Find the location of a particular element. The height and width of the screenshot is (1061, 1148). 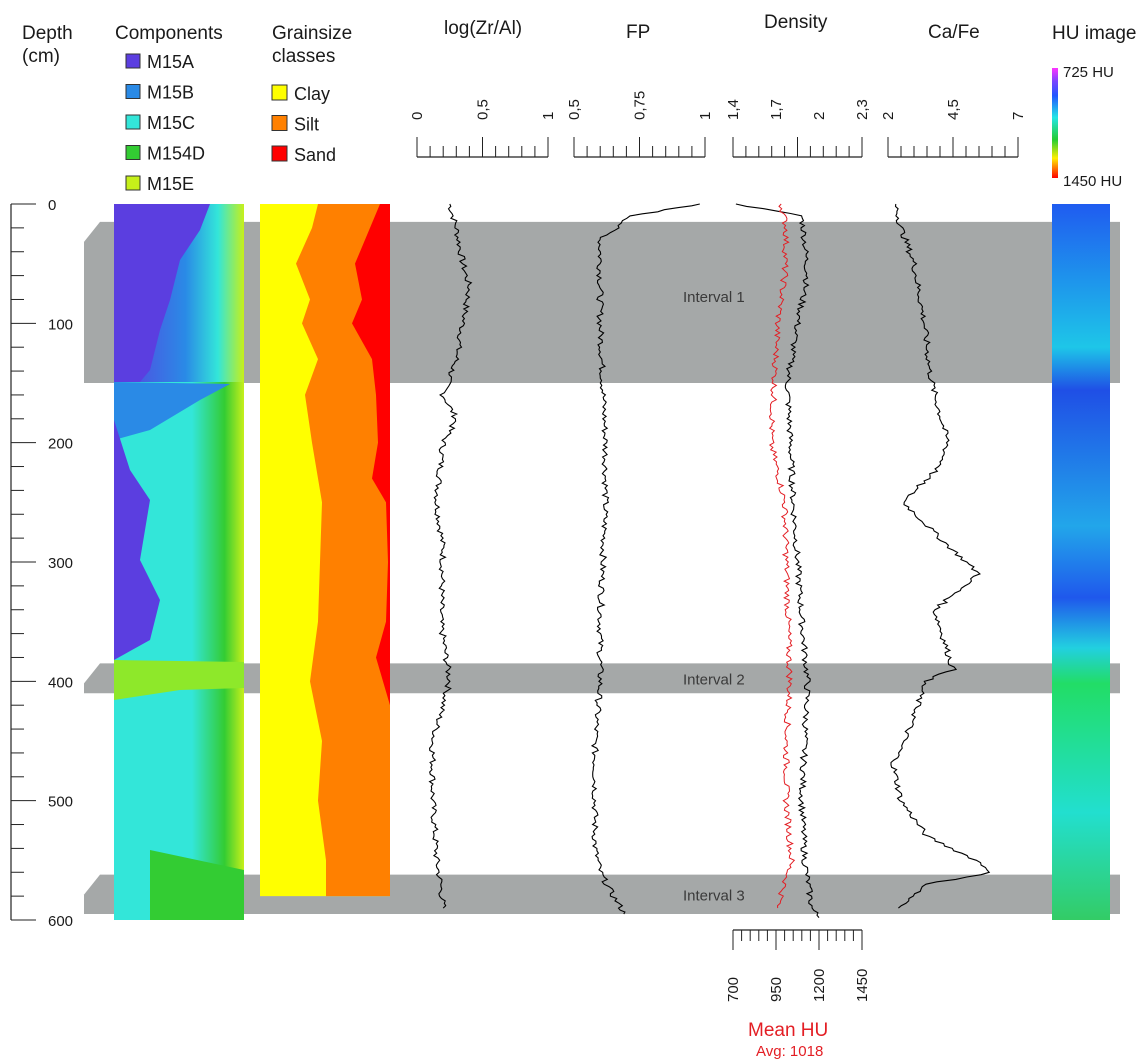

header-depth-unit: (cm) is located at coordinates (41, 56).